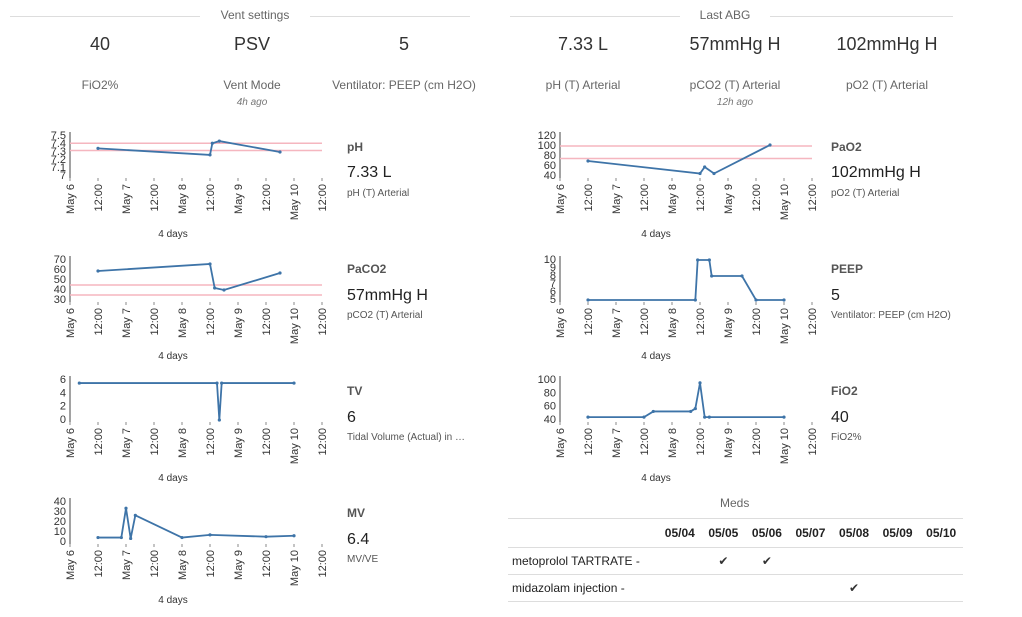  What do you see at coordinates (63, 393) in the screenshot?
I see `y-tick-label: 4` at bounding box center [63, 393].